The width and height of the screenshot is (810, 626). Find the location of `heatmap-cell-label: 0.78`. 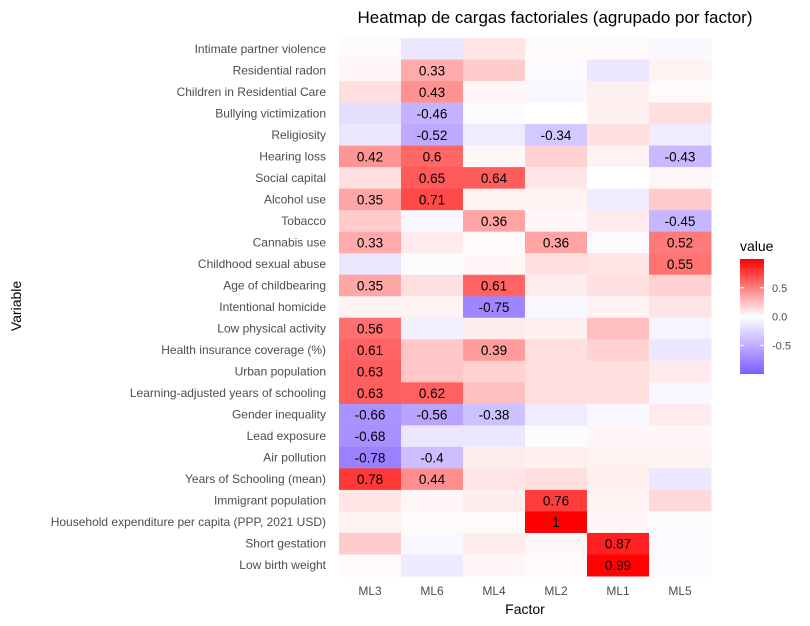

heatmap-cell-label: 0.78 is located at coordinates (370, 479).